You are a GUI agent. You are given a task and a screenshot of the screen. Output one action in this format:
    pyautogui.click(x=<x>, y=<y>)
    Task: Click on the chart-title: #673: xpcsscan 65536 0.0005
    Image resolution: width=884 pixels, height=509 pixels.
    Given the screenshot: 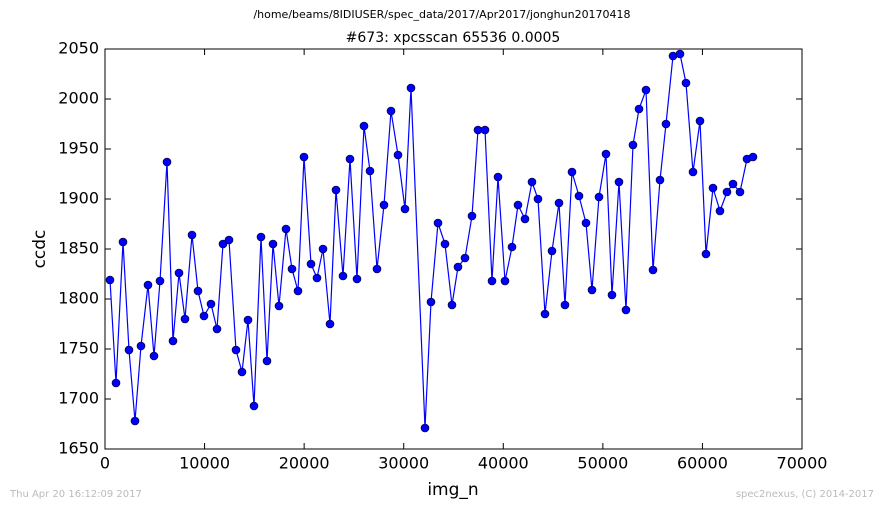 What is the action you would take?
    pyautogui.click(x=453, y=38)
    